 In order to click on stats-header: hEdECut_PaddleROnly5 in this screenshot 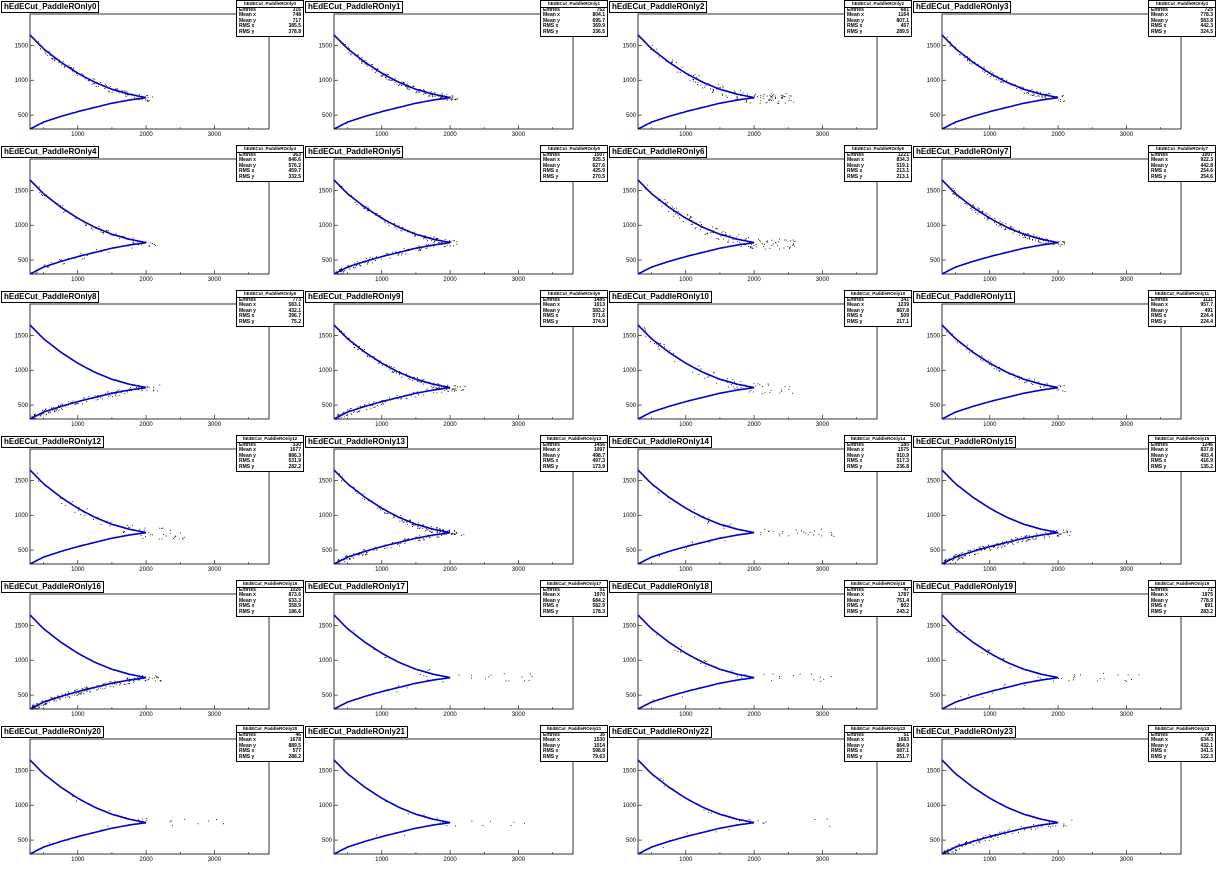, I will do `click(574, 149)`.